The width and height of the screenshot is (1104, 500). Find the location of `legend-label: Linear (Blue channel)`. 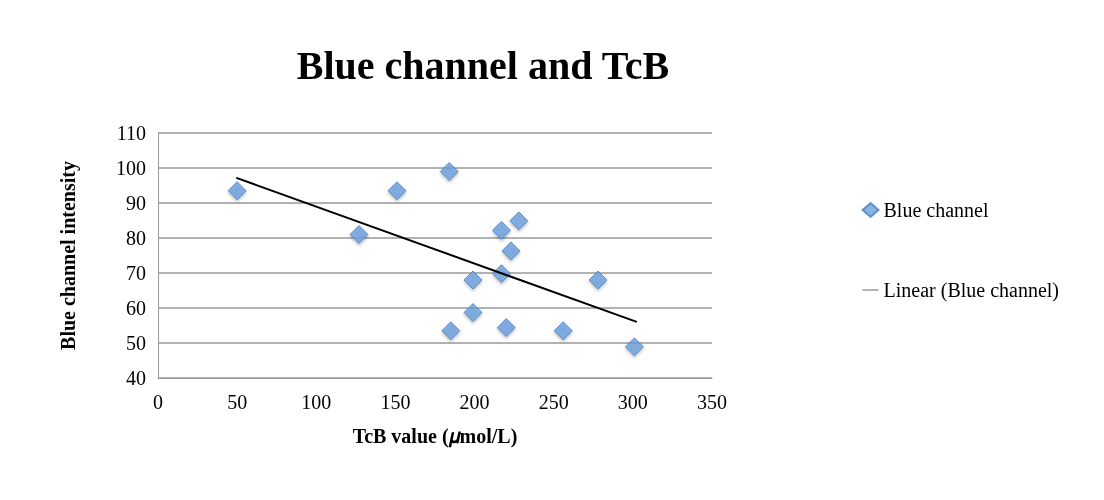

legend-label: Linear (Blue channel) is located at coordinates (971, 290).